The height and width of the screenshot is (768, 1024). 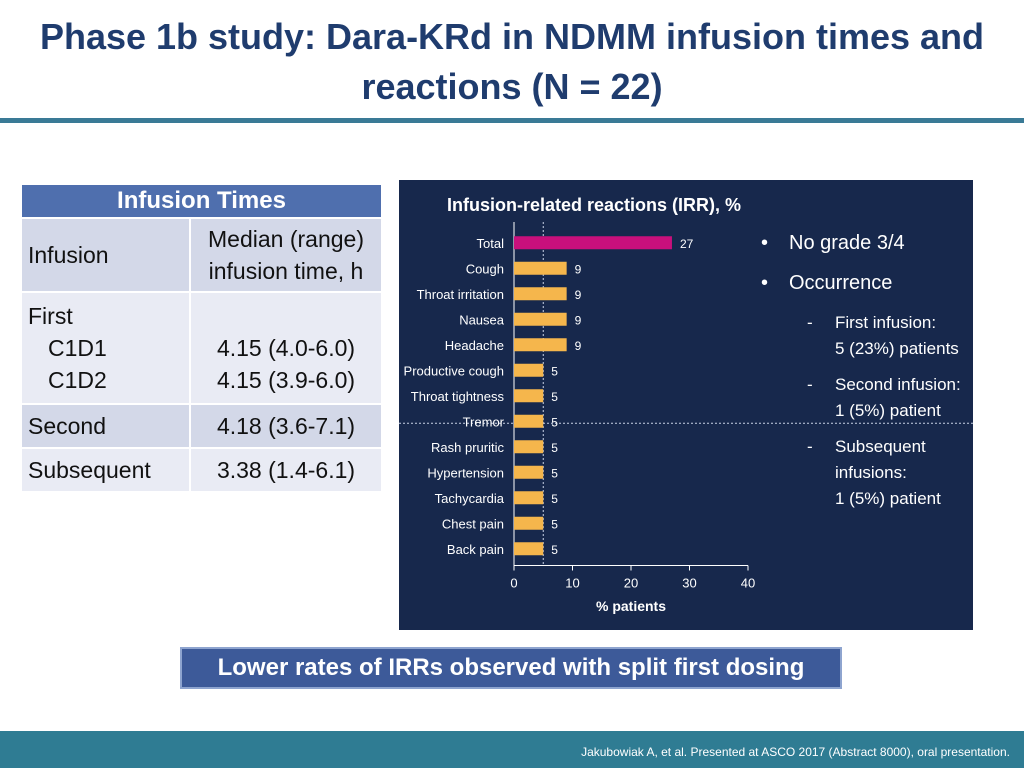 What do you see at coordinates (687, 244) in the screenshot?
I see `bar-value-label: 27` at bounding box center [687, 244].